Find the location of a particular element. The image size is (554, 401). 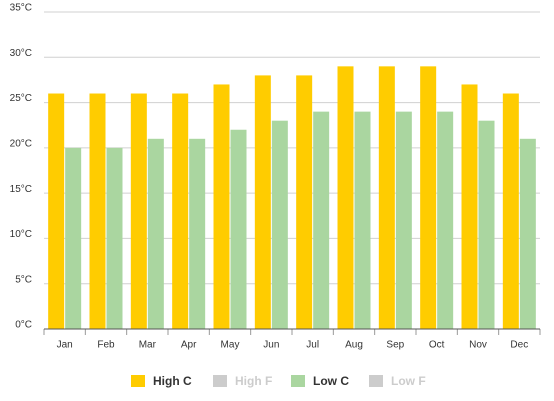

x-tick-label: Sep is located at coordinates (395, 345).